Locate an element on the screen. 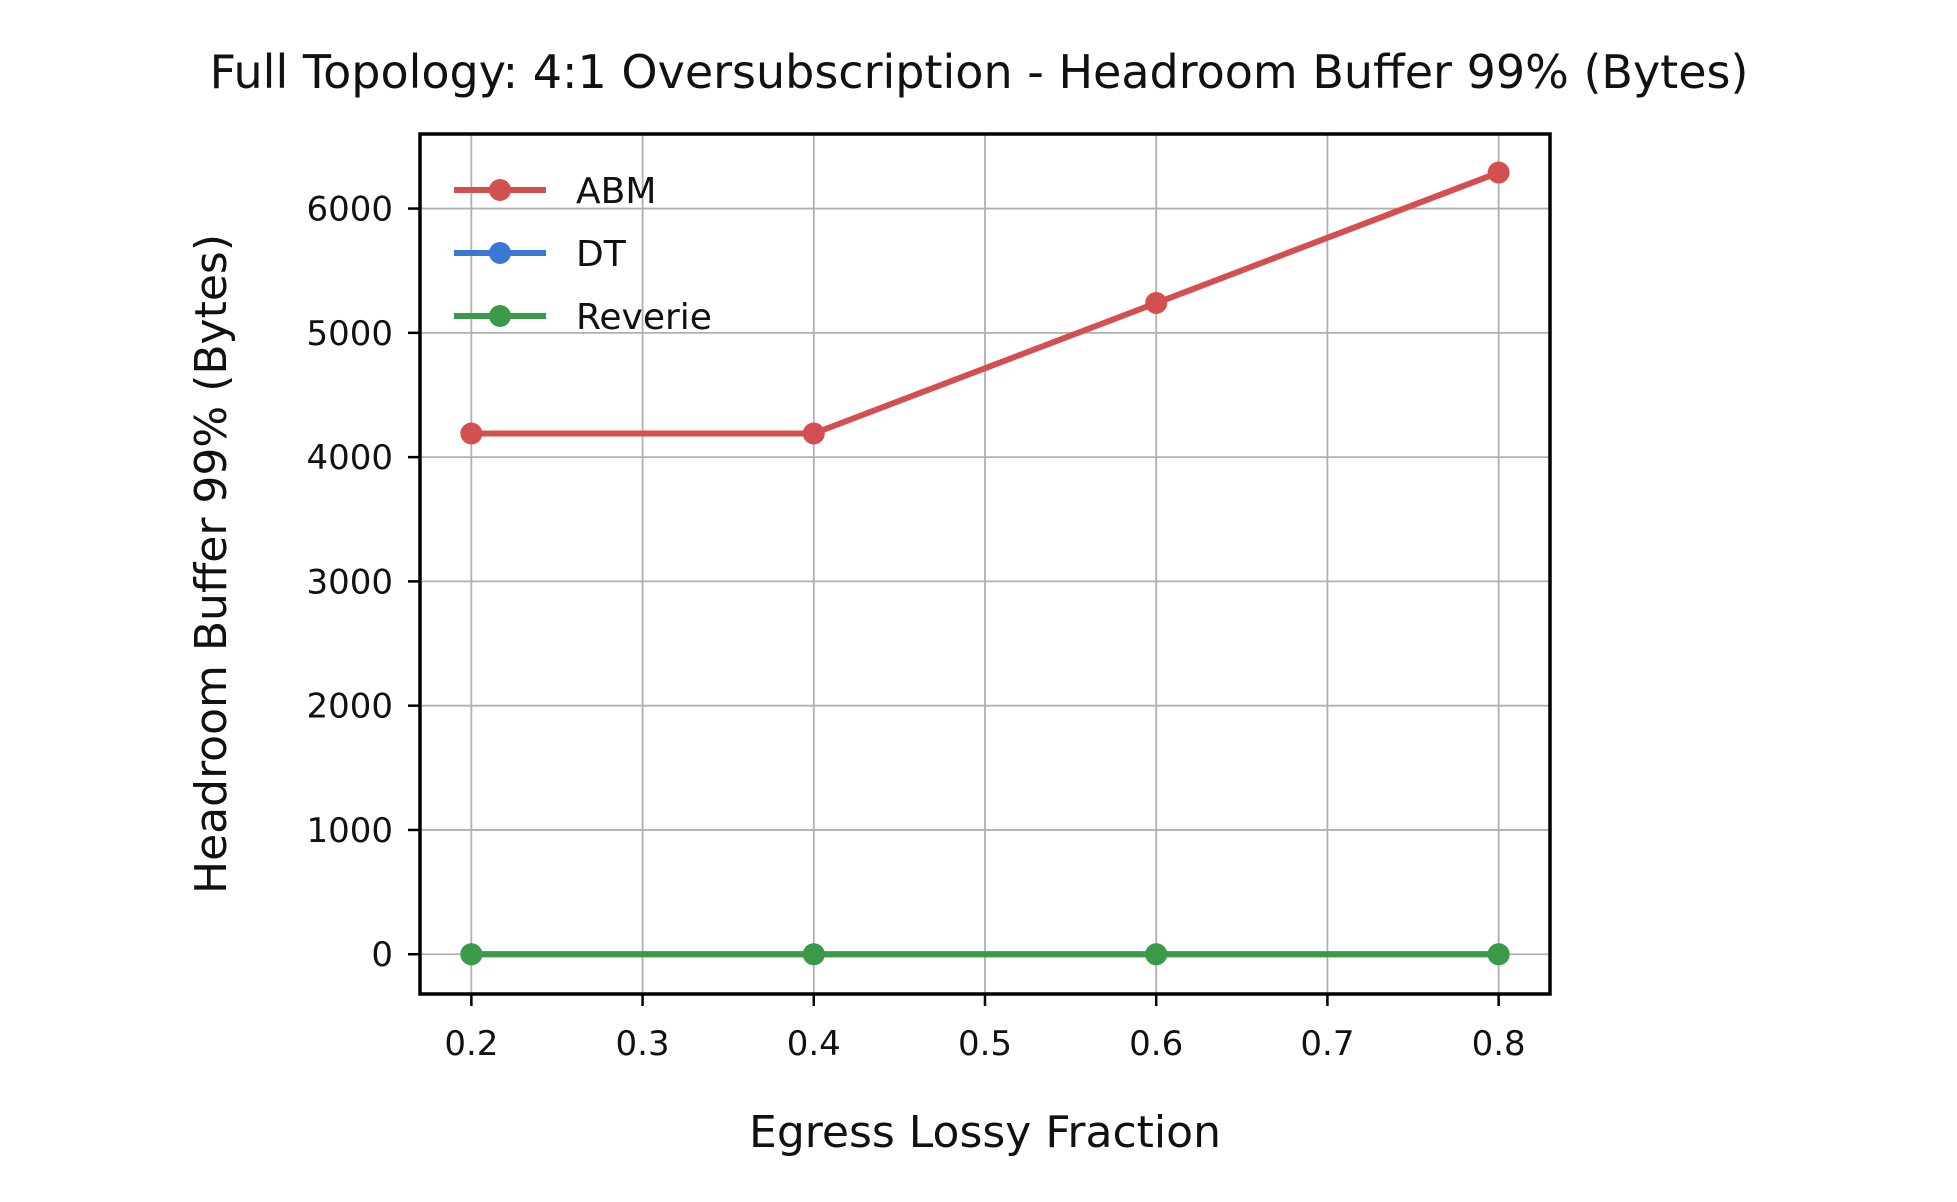 Image resolution: width=1957 pixels, height=1202 pixels. y-tick-label: 4000 is located at coordinates (349, 458).